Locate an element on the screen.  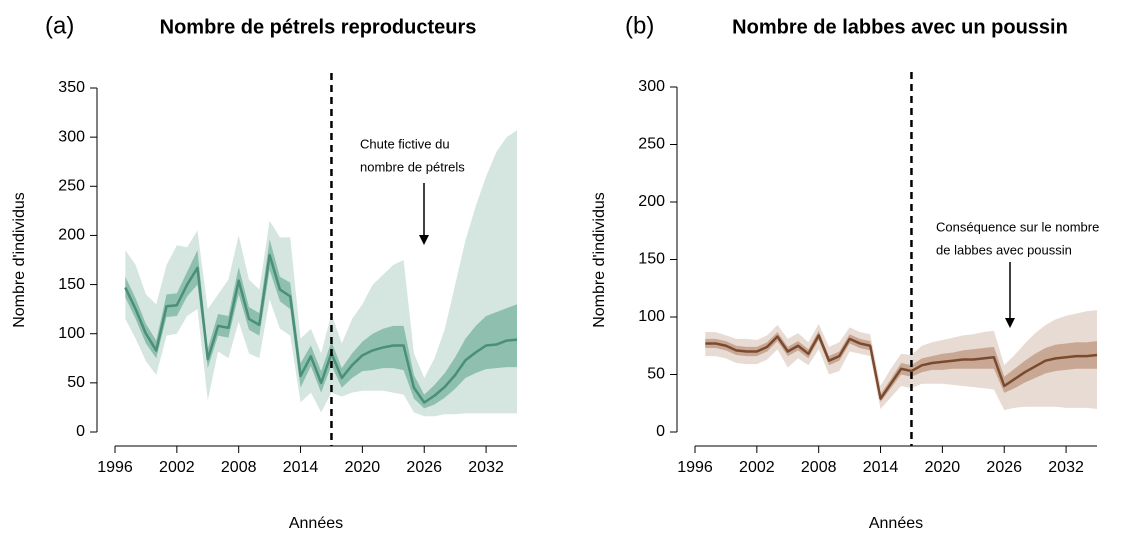
annotation: Conséquence sur le nombre is located at coordinates (1017, 226).